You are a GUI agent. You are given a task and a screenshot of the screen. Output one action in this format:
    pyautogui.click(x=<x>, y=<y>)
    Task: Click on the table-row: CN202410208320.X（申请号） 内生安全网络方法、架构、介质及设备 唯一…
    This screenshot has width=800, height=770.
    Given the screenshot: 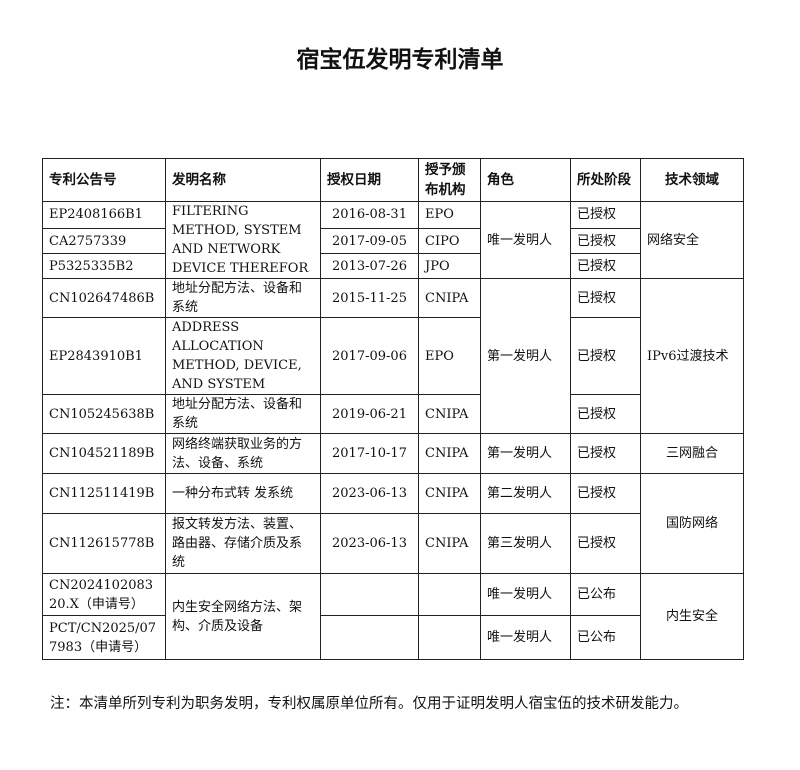 What is the action you would take?
    pyautogui.click(x=393, y=616)
    